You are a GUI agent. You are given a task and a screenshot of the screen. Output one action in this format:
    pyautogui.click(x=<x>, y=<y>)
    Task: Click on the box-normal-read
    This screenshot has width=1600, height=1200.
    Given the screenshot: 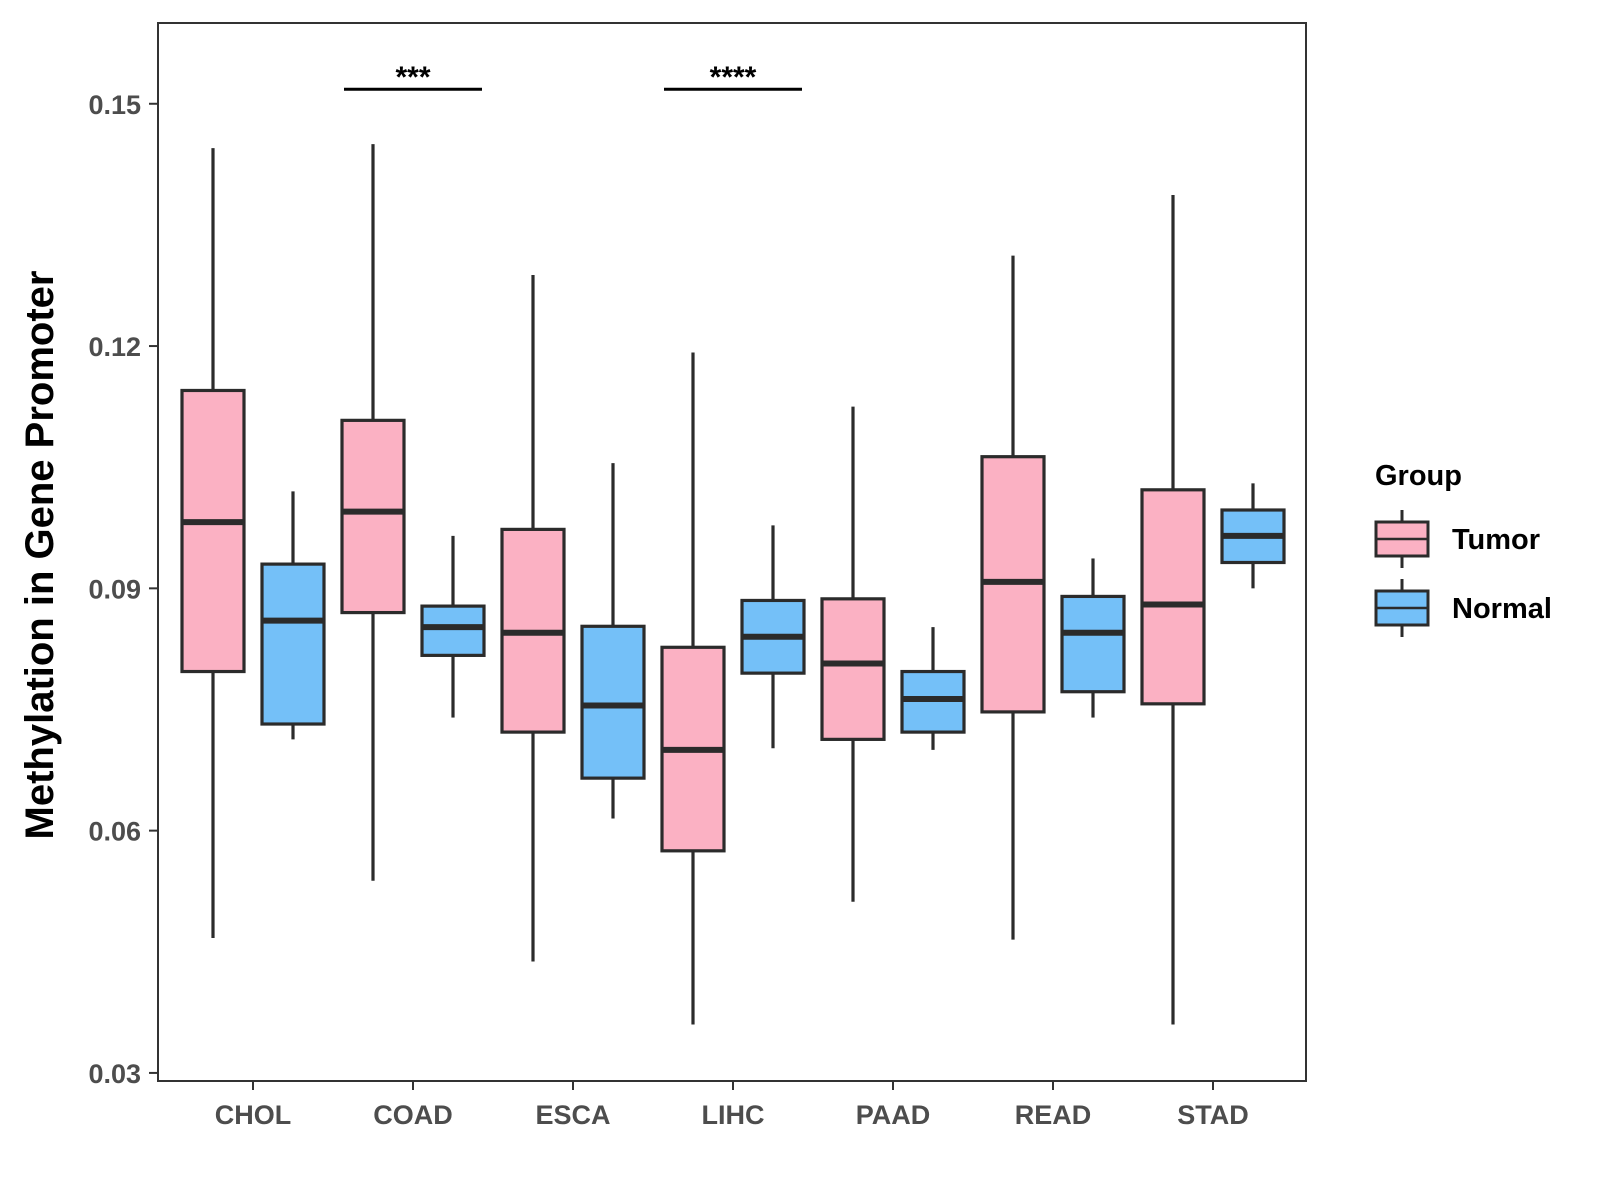 What is the action you would take?
    pyautogui.click(x=1093, y=638)
    